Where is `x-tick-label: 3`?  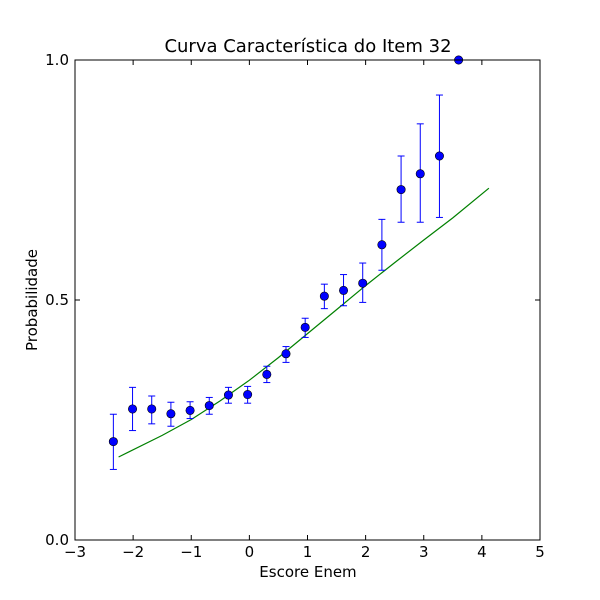
x-tick-label: 3 is located at coordinates (424, 552).